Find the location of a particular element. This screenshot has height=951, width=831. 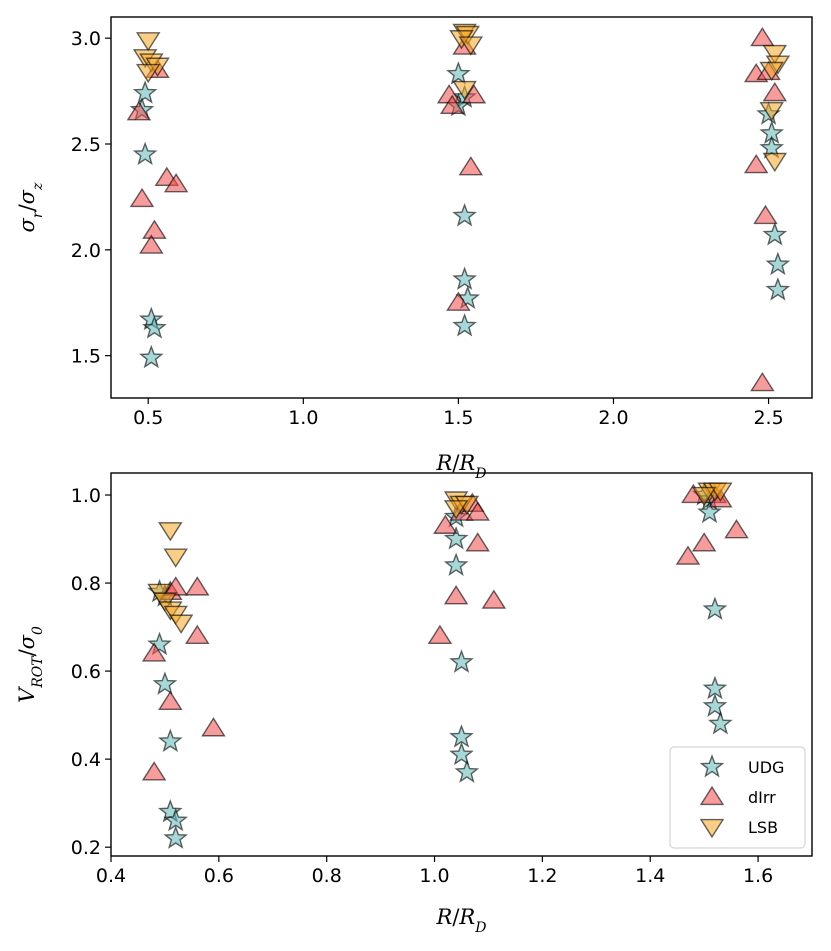

legend-marker-lsb is located at coordinates (712, 828).